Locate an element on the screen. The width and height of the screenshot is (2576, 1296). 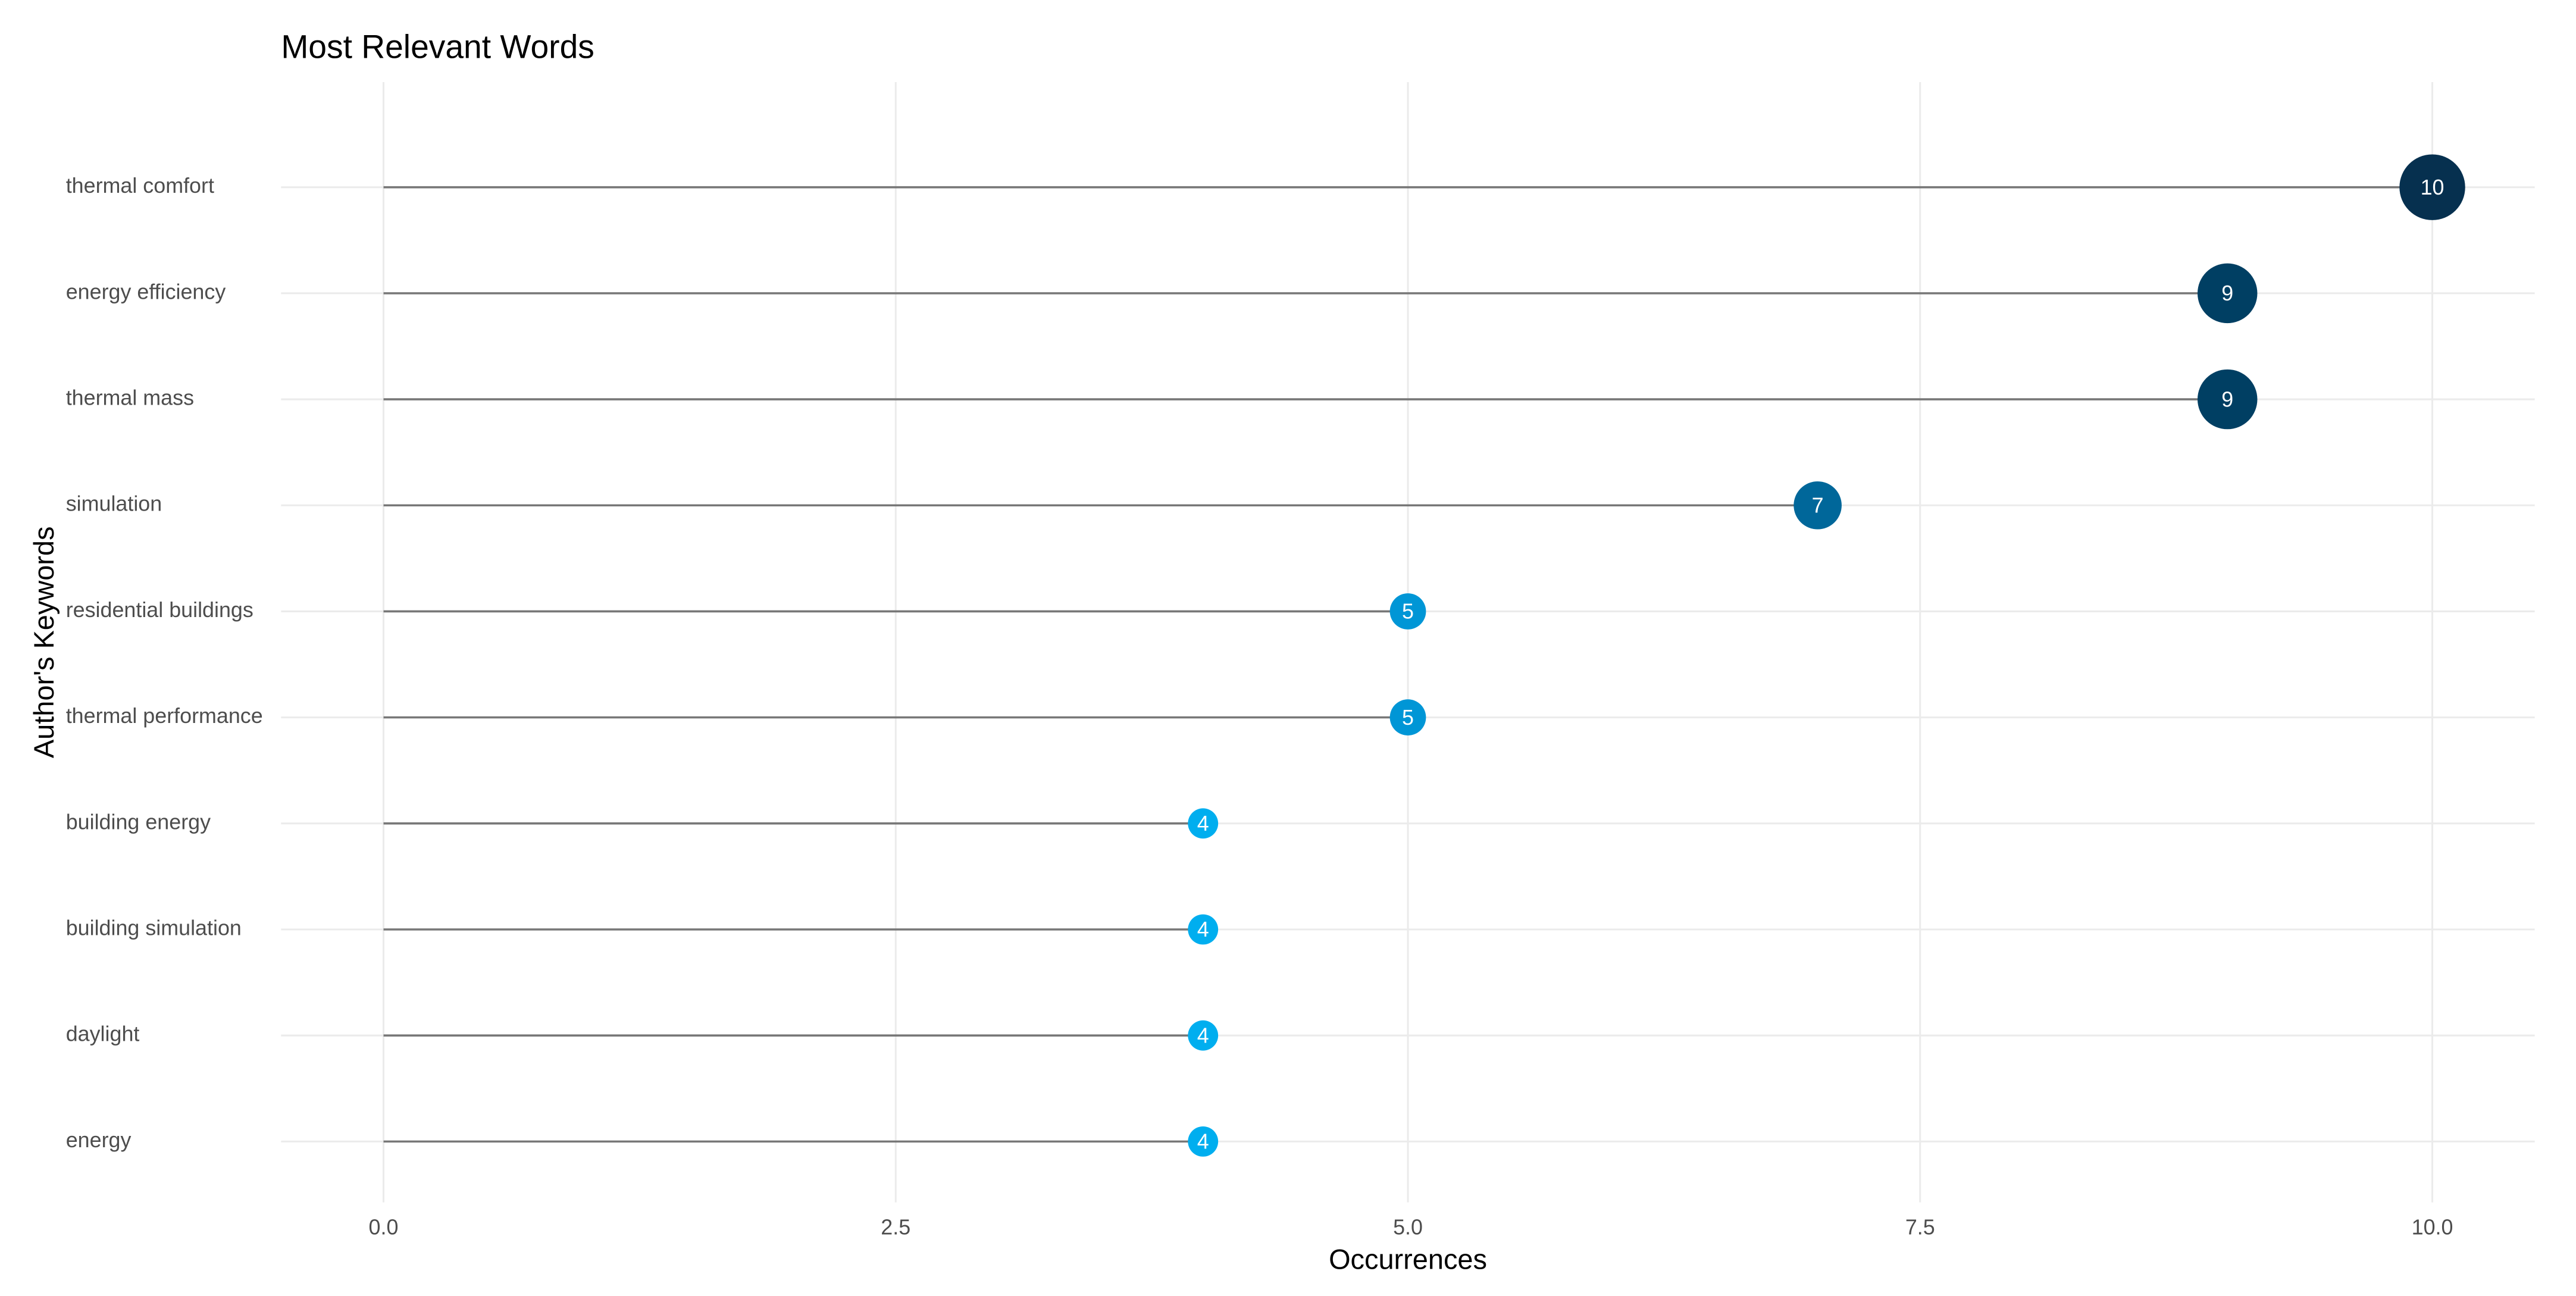
y-tick-label: daylight is located at coordinates (103, 1034).